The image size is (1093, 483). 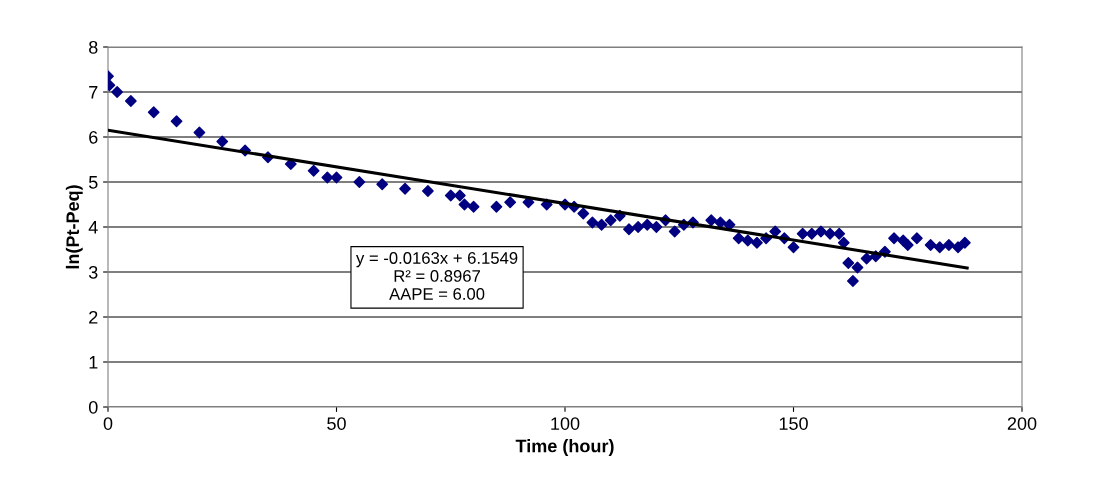 I want to click on annotation: y = -0.0163x + 6.1549 R² = 0.8967 AAPE = 6.00, so click(x=437, y=276).